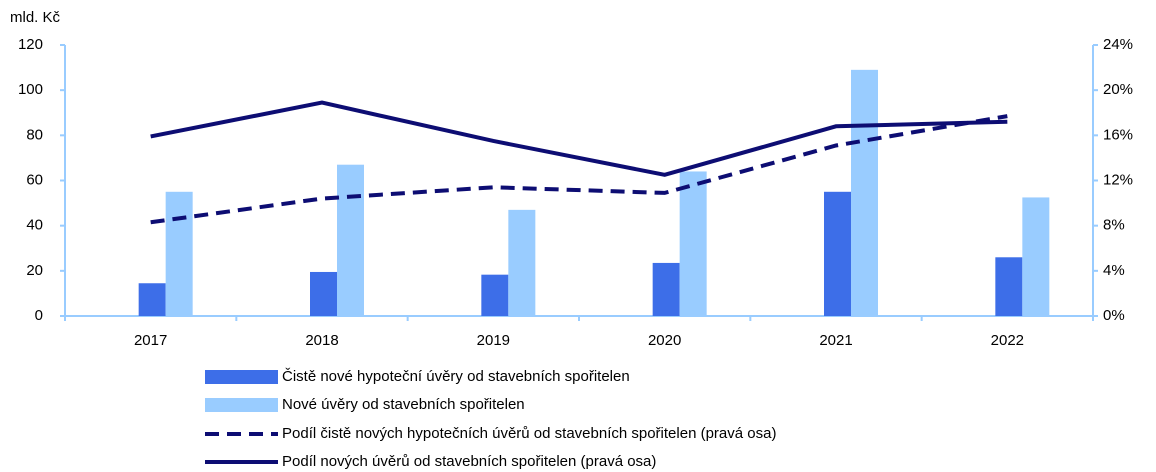 The image size is (1156, 472). Describe the element at coordinates (1118, 179) in the screenshot. I see `y2-tick-label: 12%` at that location.